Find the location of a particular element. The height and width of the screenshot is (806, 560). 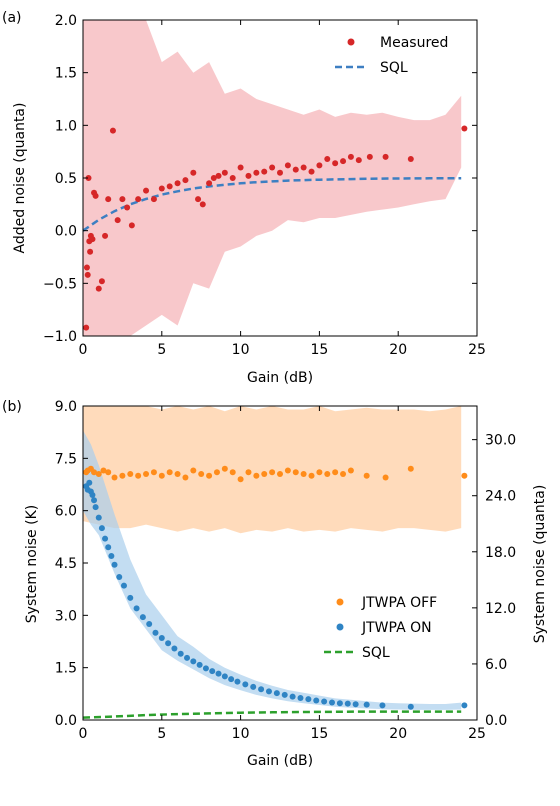

panel-a-y-axis-label: Added noise (quanta) is located at coordinates (20, 178).